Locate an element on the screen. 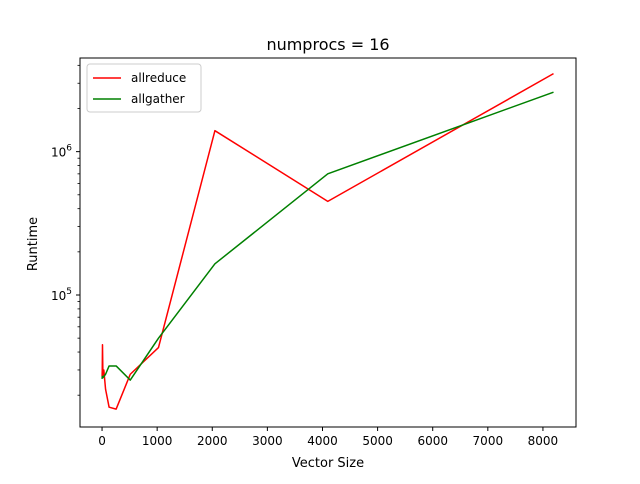 The width and height of the screenshot is (640, 484). legend-box is located at coordinates (144, 88).